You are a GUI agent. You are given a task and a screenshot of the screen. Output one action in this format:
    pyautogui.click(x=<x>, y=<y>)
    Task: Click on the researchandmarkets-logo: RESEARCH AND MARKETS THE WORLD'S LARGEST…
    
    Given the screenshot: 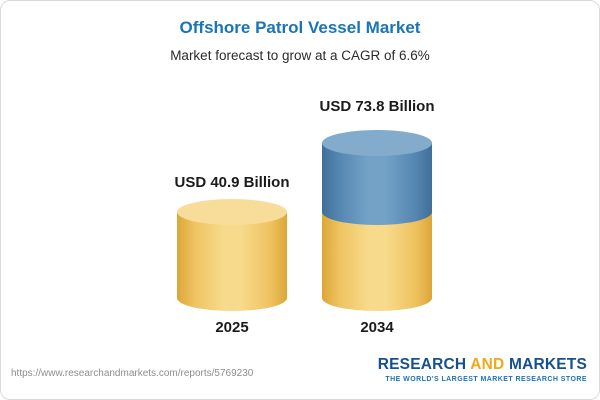 What is the action you would take?
    pyautogui.click(x=482, y=369)
    